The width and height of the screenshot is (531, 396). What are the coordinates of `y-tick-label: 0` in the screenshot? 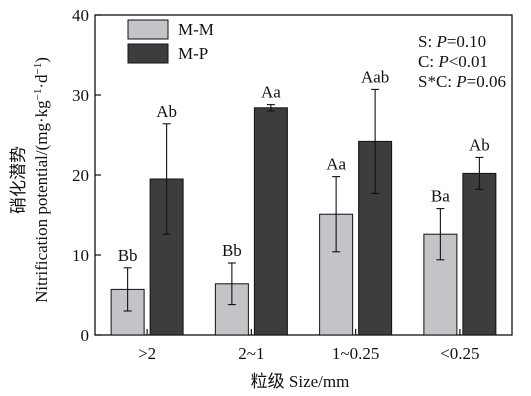 It's located at (85, 335).